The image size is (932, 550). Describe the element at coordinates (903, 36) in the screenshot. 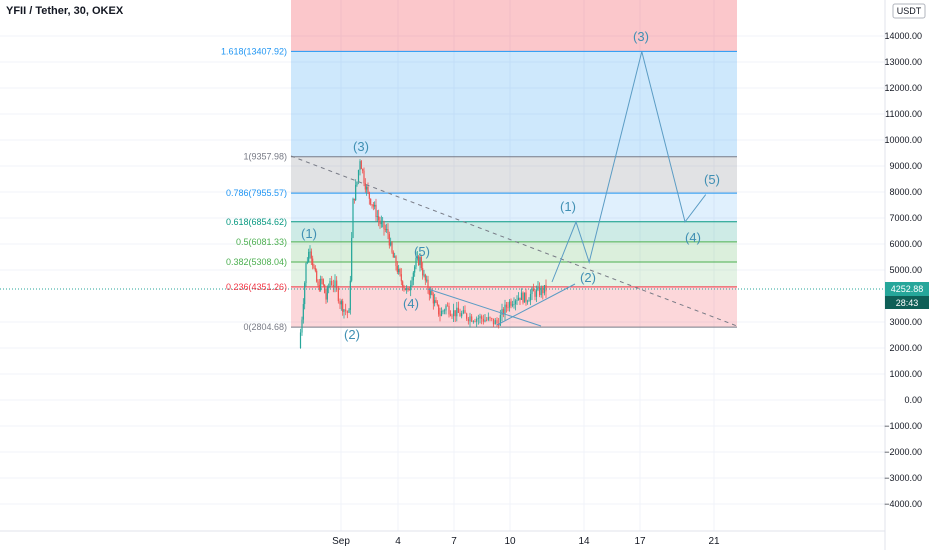

I see `price-tick-label: 14000.00` at that location.